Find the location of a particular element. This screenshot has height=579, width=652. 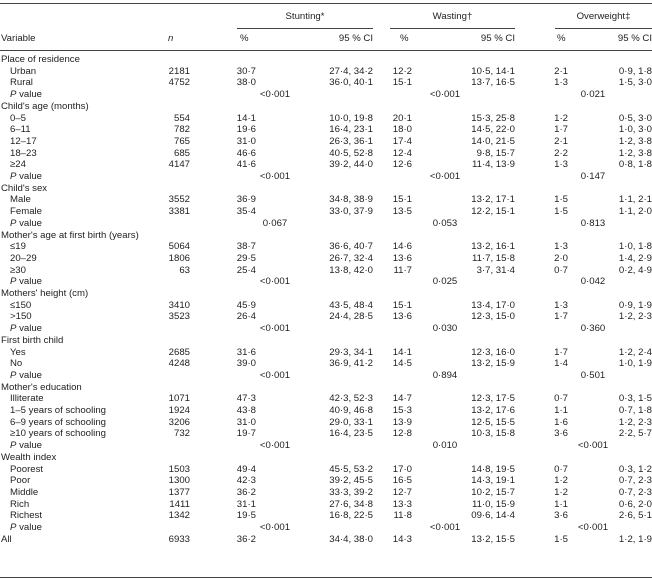

section-title: Mother's education is located at coordinates (41, 387).